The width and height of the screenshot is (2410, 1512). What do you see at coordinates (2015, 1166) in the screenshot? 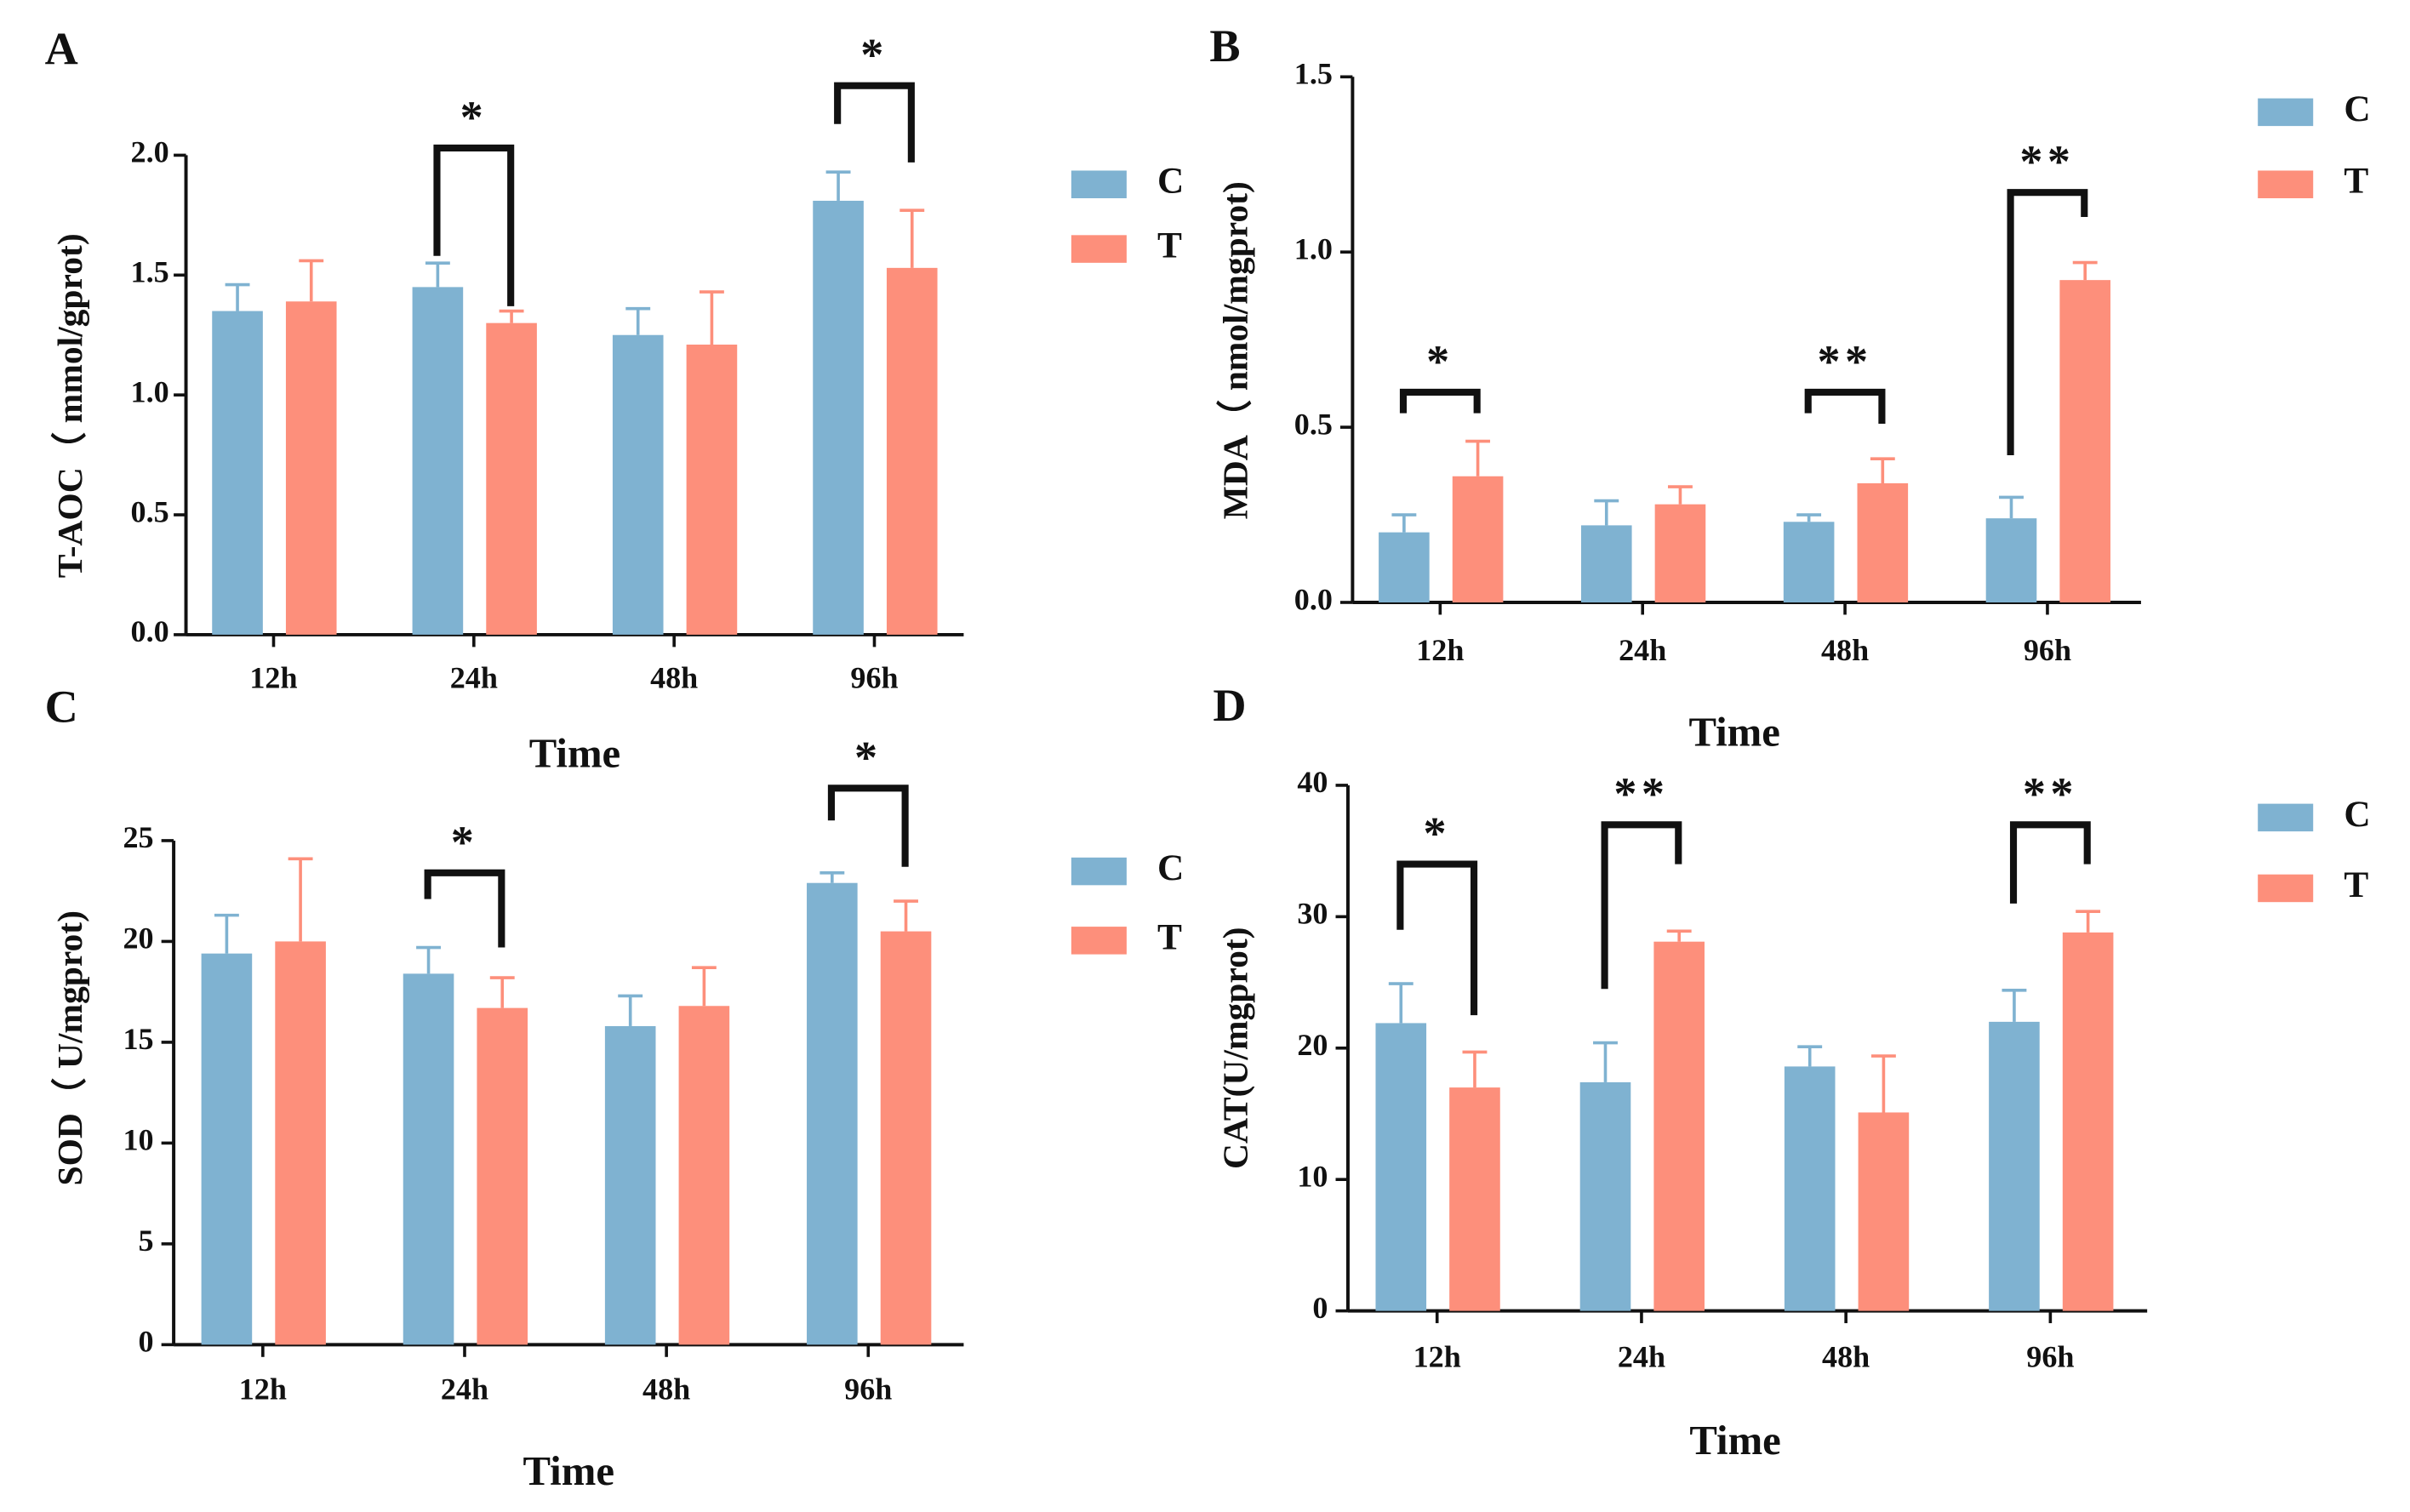
I see `bar-d-c-96h` at bounding box center [2015, 1166].